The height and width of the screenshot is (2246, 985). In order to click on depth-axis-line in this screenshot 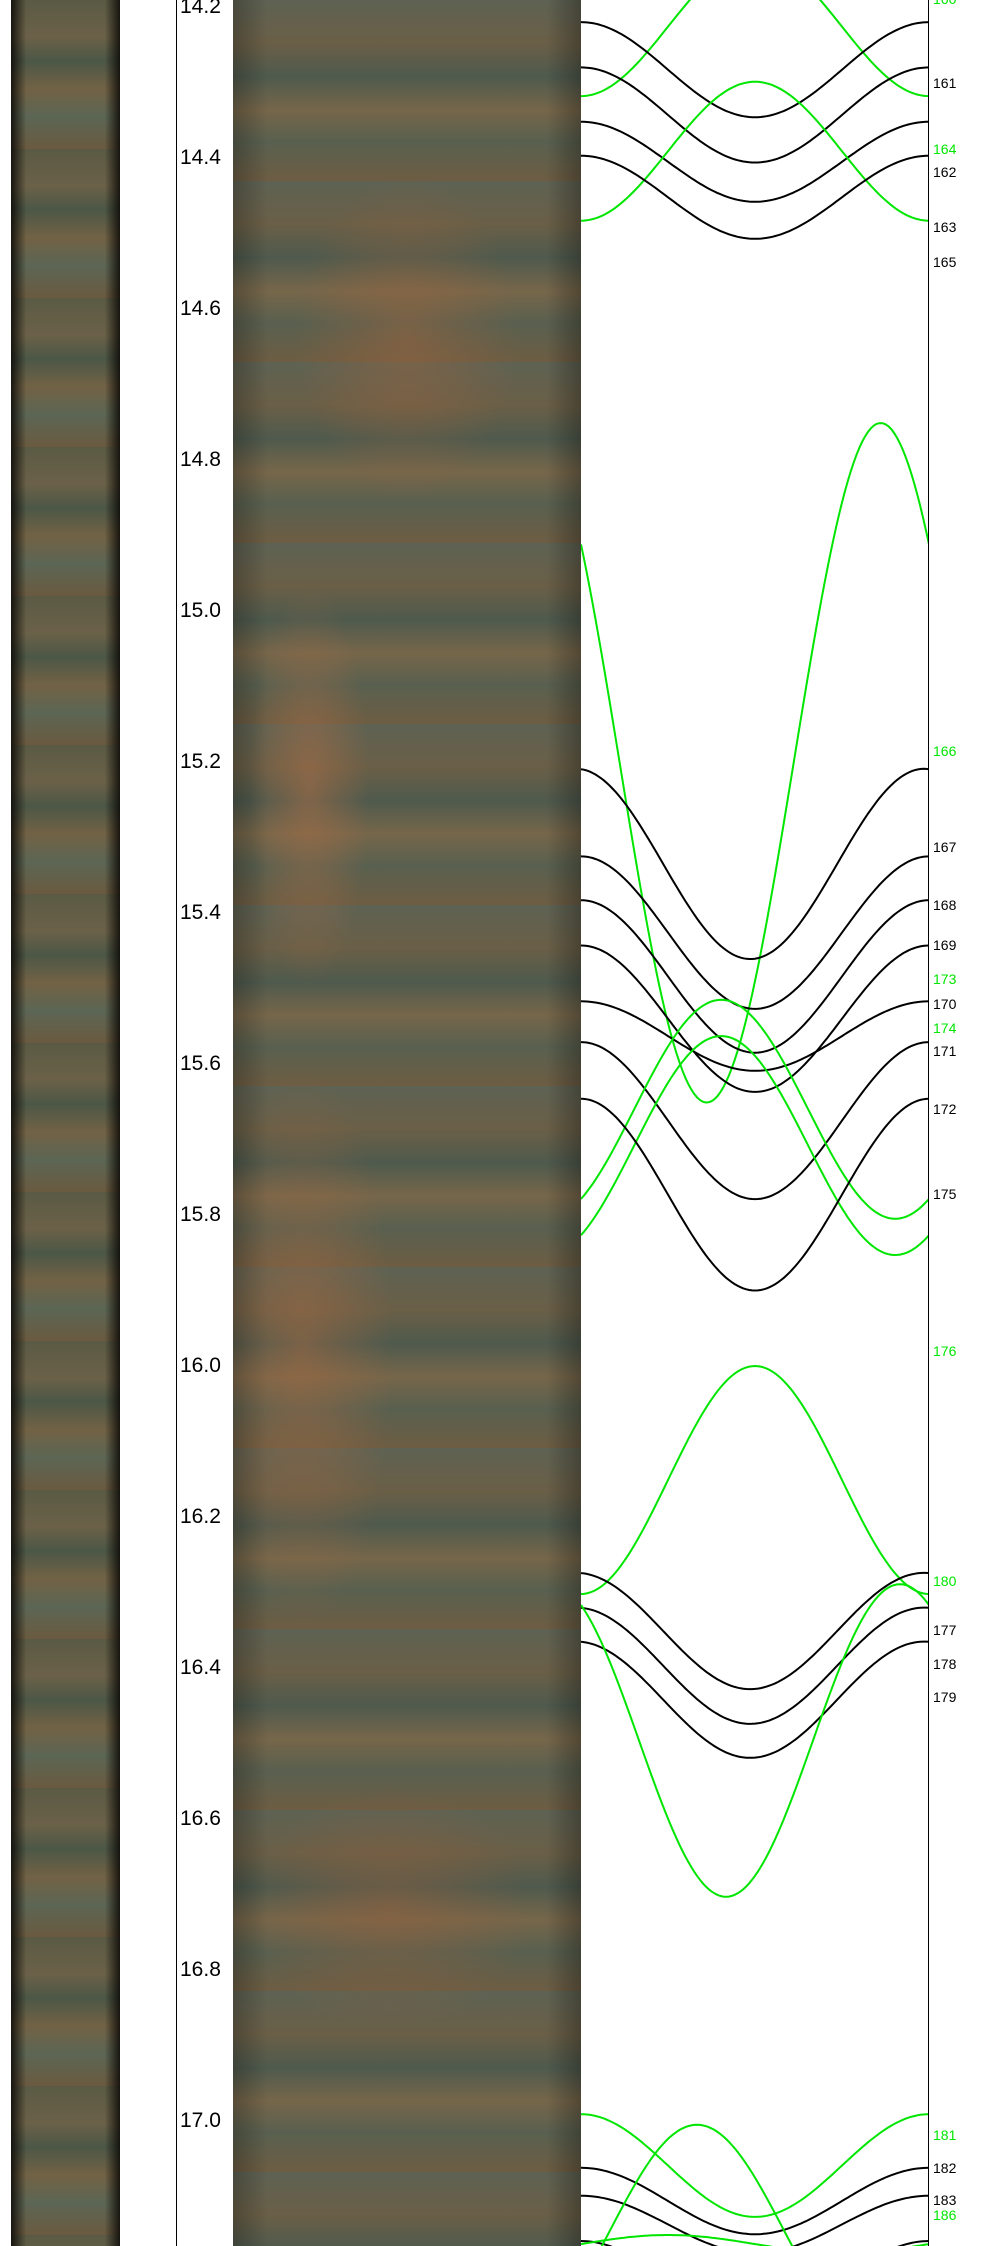, I will do `click(176, 1123)`.